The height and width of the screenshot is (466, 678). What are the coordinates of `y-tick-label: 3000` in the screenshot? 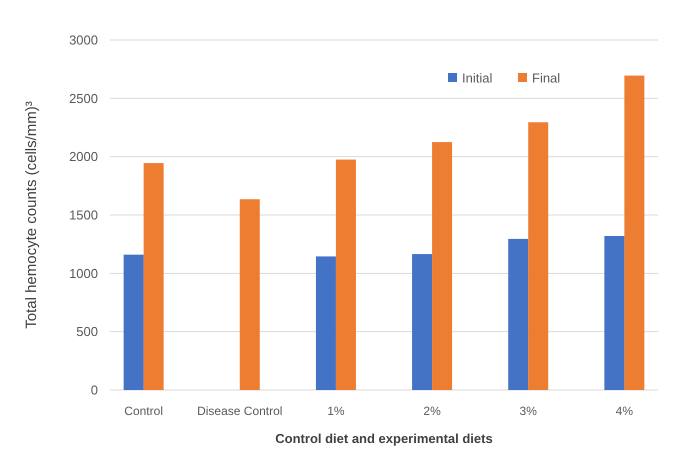 It's located at (83, 40).